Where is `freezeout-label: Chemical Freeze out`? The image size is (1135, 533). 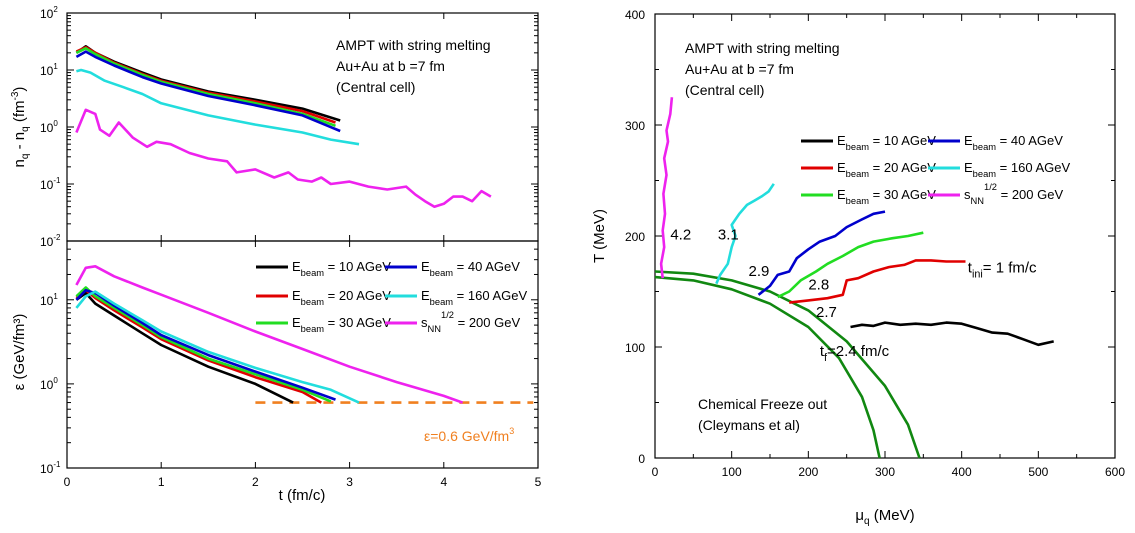 freezeout-label: Chemical Freeze out is located at coordinates (762, 404).